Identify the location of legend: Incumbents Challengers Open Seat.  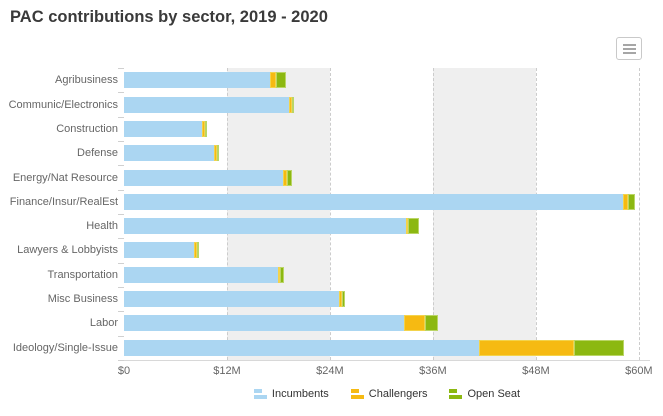
(387, 394).